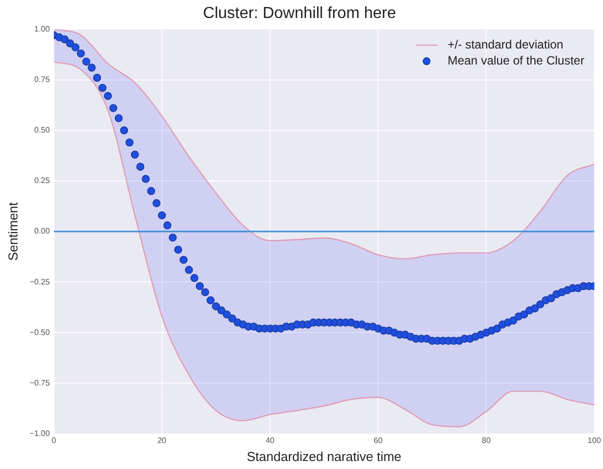  Describe the element at coordinates (40, 332) in the screenshot. I see `y-tick-label: −0.50` at that location.